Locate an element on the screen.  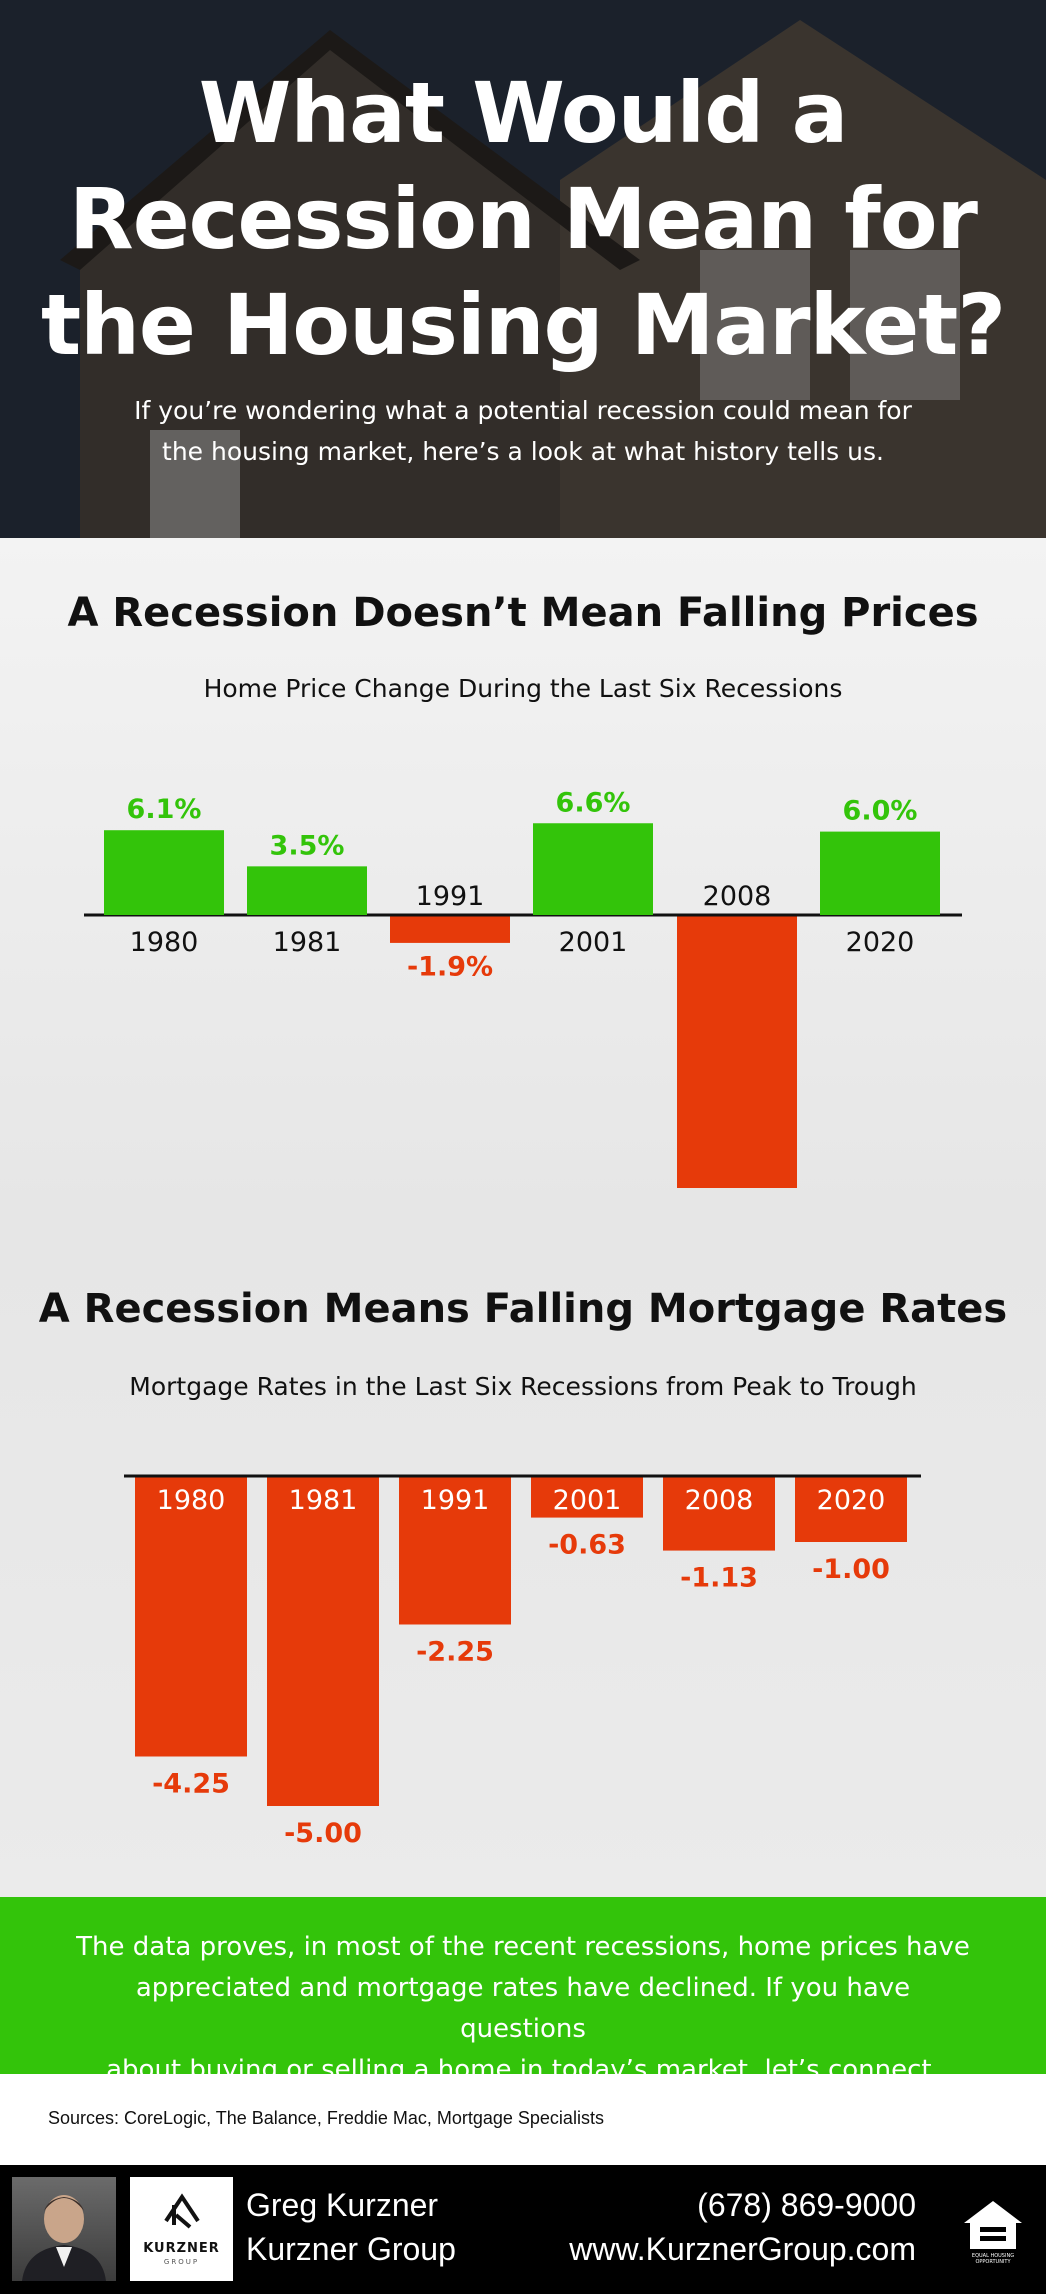
agent-photo-icon is located at coordinates (64, 2229).